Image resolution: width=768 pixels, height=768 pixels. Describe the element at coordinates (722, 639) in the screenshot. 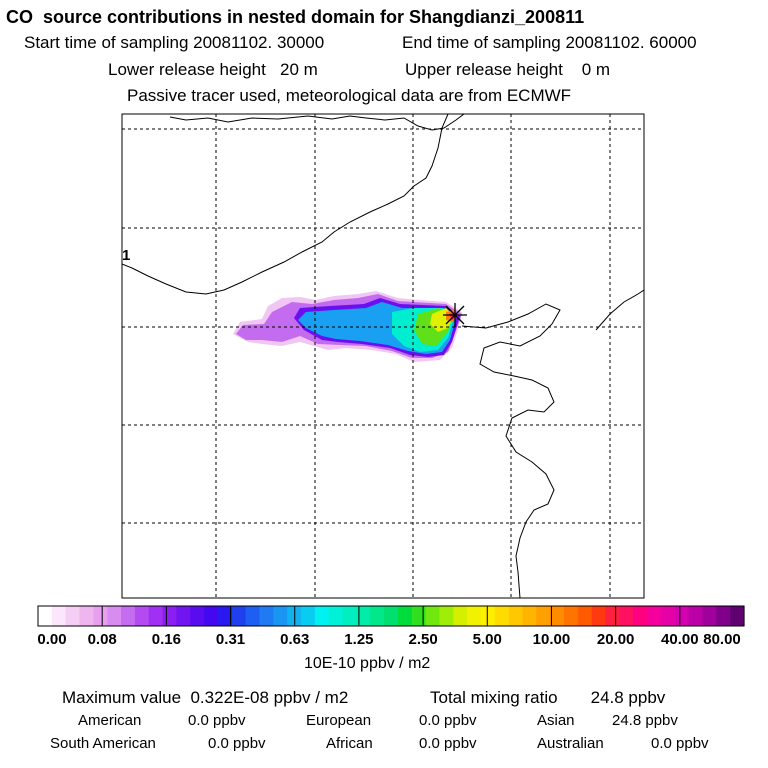

I see `colorbar-tick-label: 80.00` at that location.